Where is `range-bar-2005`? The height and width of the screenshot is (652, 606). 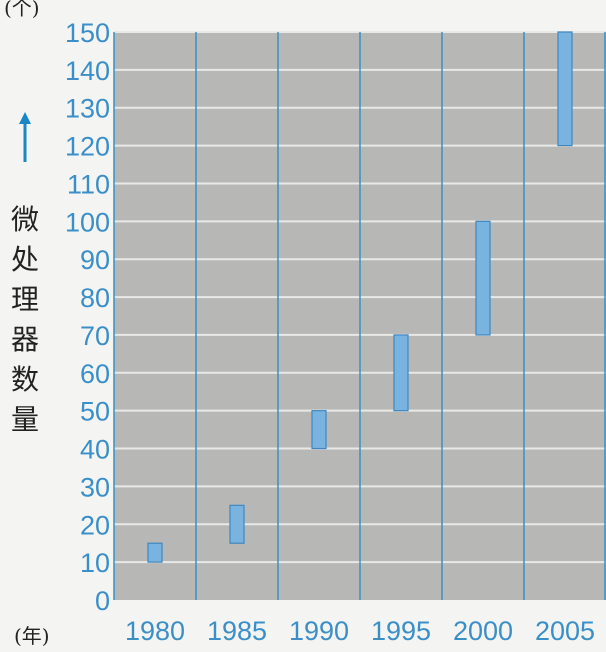
range-bar-2005 is located at coordinates (565, 89).